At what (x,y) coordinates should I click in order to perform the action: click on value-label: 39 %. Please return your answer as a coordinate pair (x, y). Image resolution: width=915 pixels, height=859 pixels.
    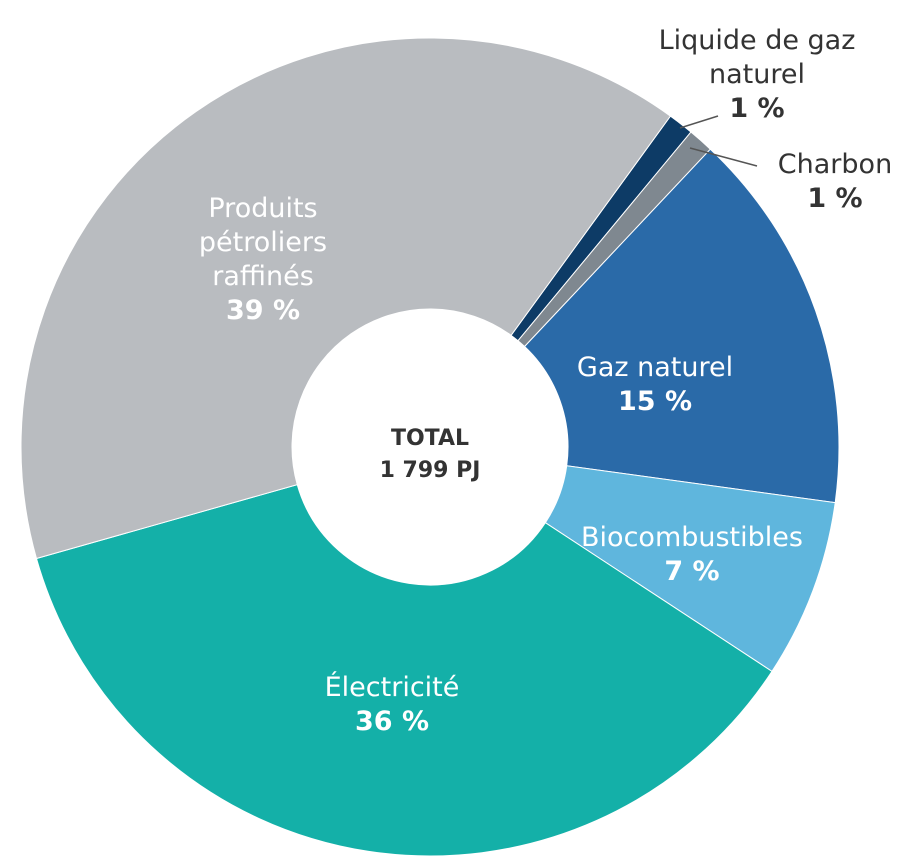
    Looking at the image, I should click on (263, 310).